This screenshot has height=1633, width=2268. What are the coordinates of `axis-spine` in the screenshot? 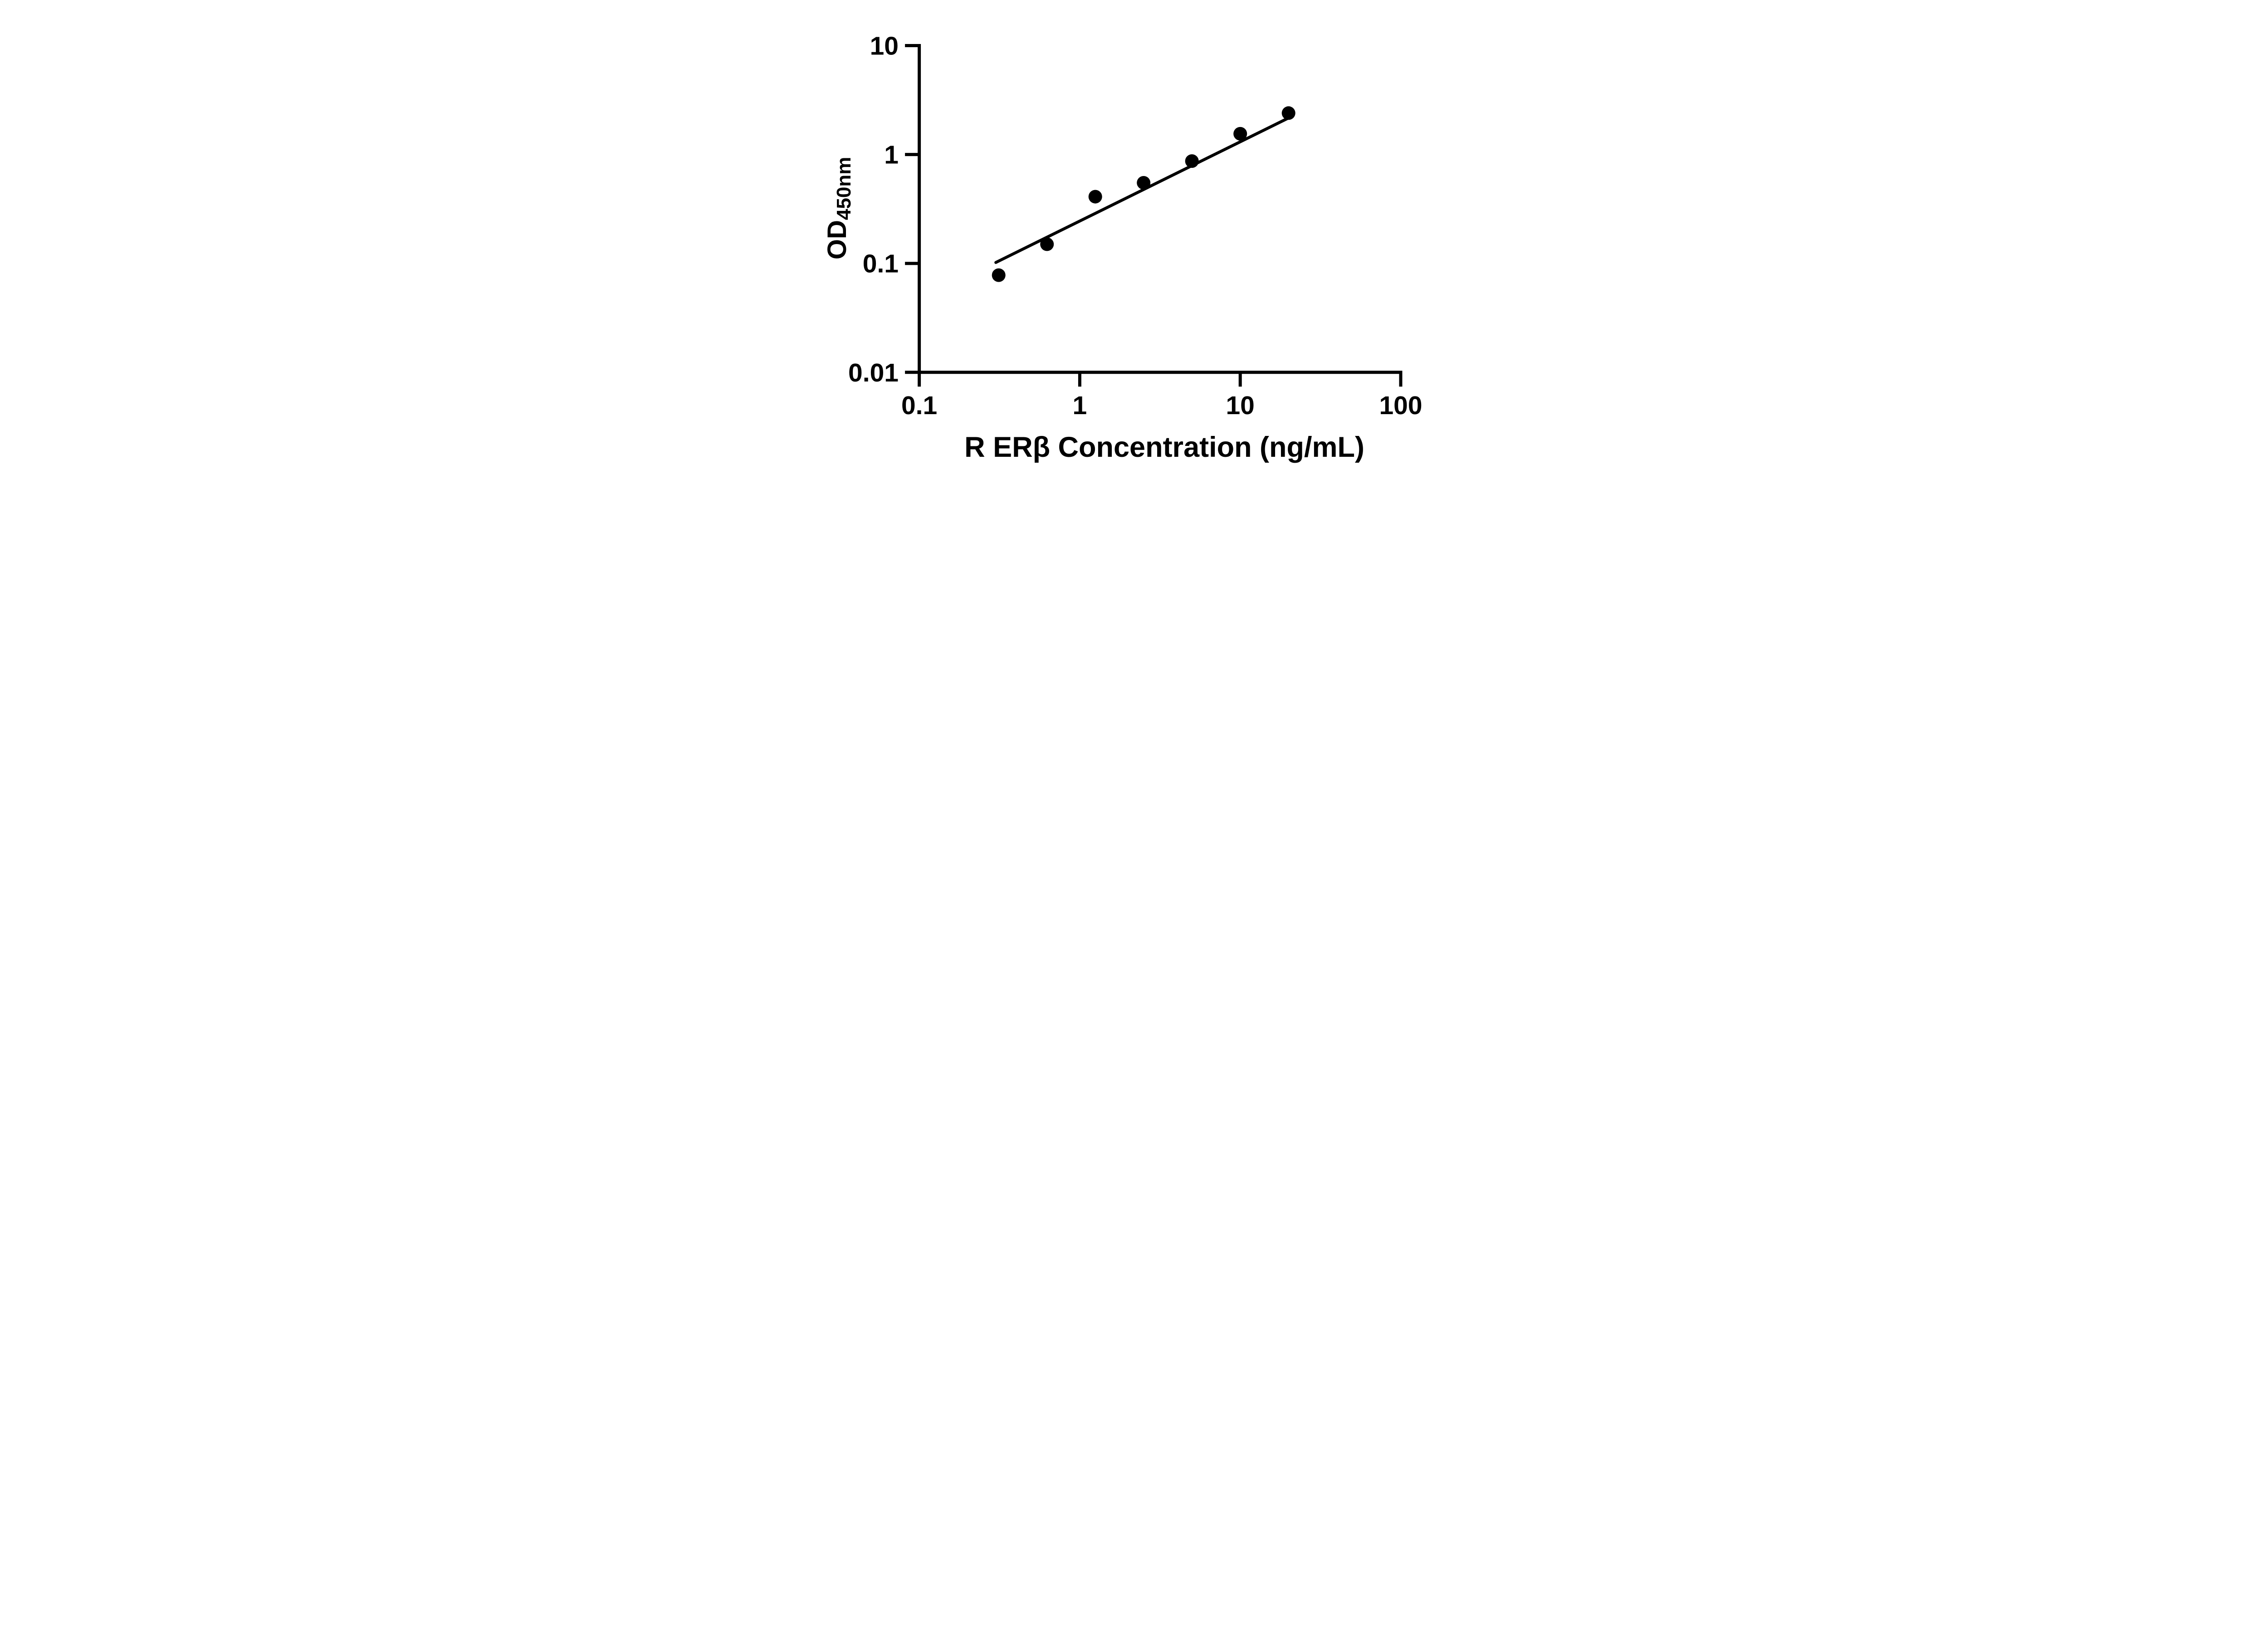 It's located at (1161, 209).